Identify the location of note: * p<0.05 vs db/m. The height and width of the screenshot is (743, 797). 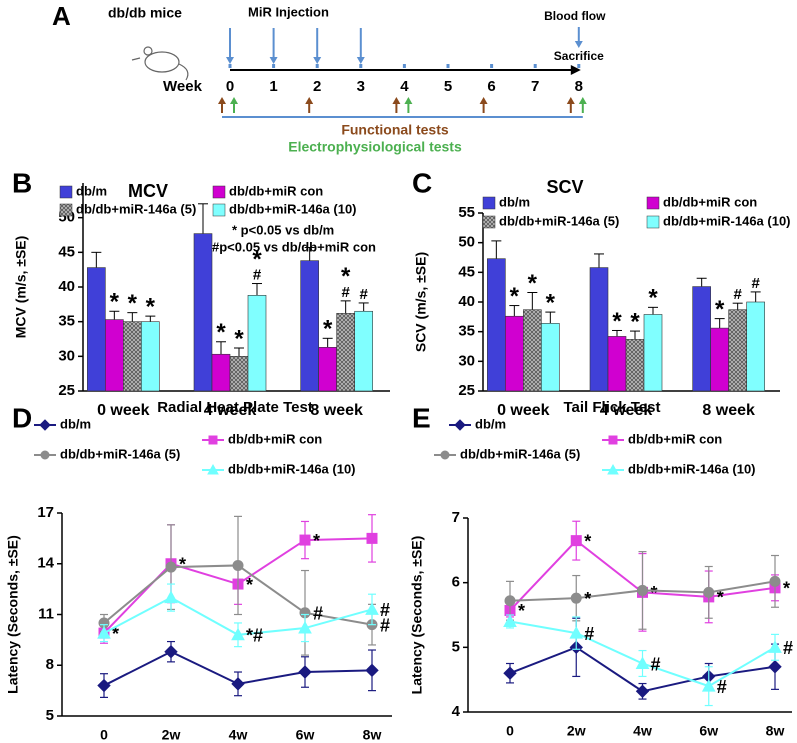
(283, 229).